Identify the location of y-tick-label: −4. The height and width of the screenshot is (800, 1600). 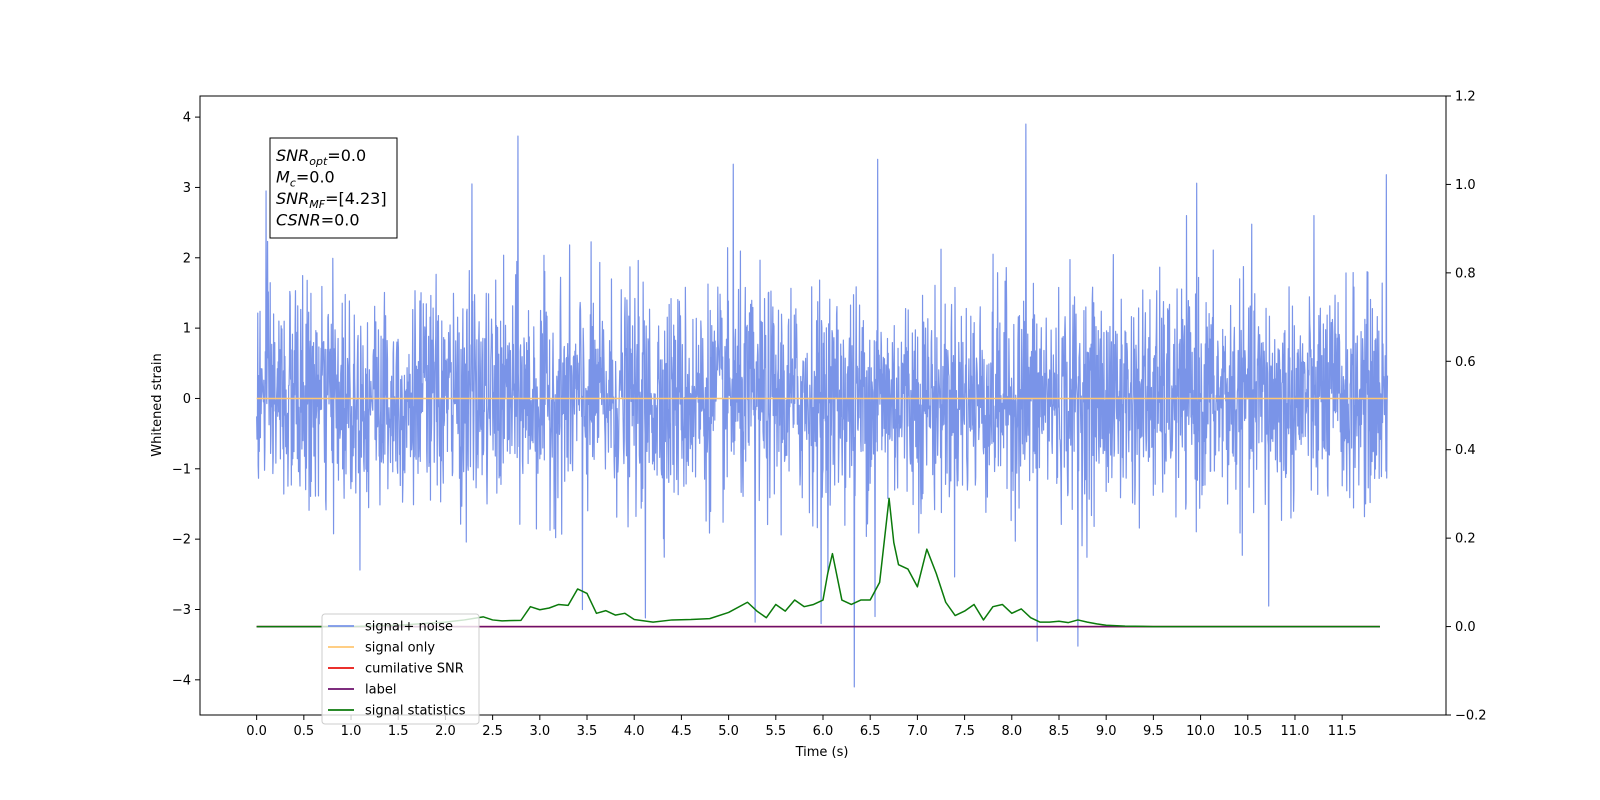
(181, 680).